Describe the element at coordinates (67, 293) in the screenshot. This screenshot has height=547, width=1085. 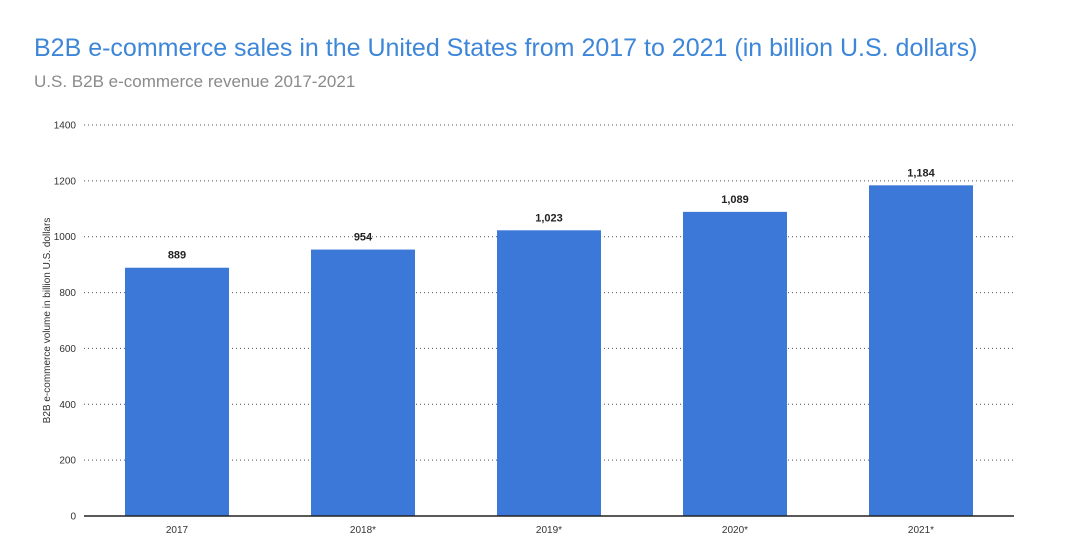
I see `y-tick-label: 800` at that location.